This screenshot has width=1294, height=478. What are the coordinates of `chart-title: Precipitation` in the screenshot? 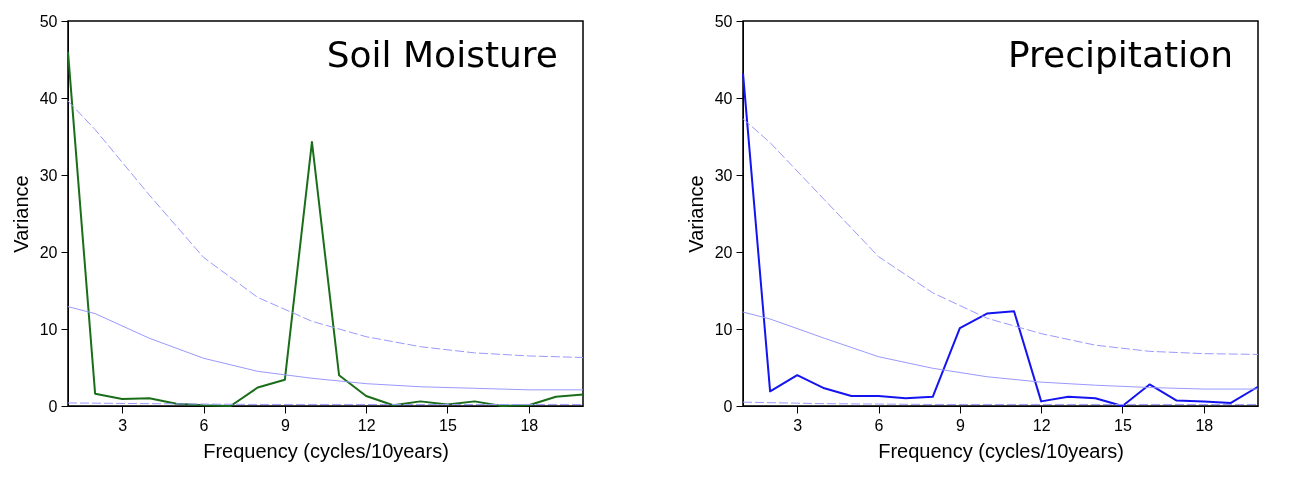 It's located at (1120, 54).